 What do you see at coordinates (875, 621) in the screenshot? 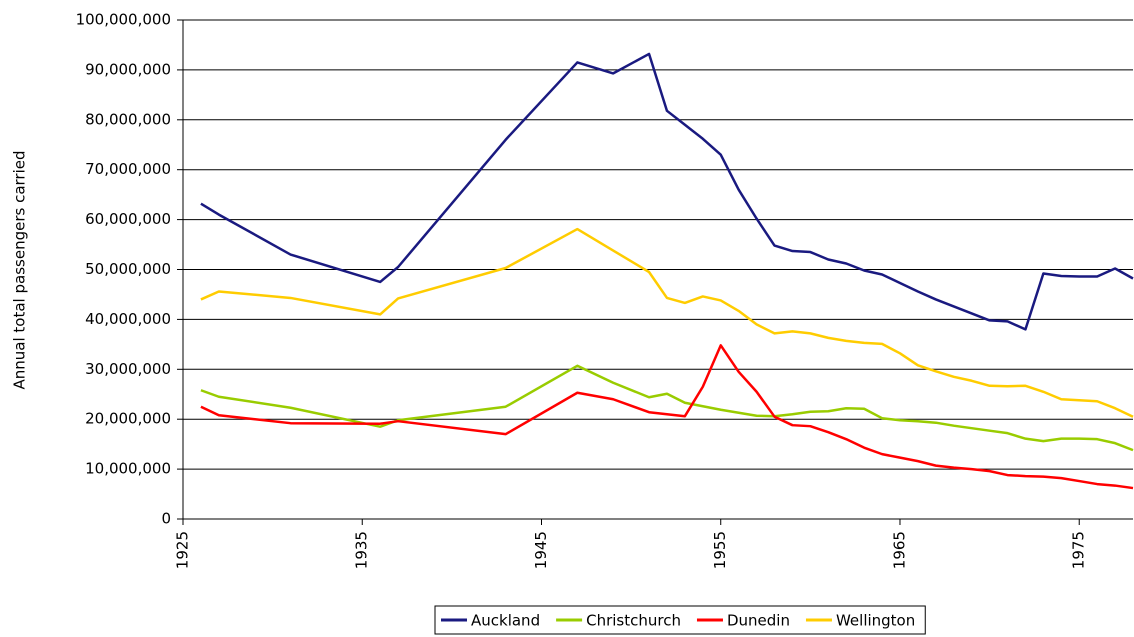
I see `legend-label: Wellington` at bounding box center [875, 621].